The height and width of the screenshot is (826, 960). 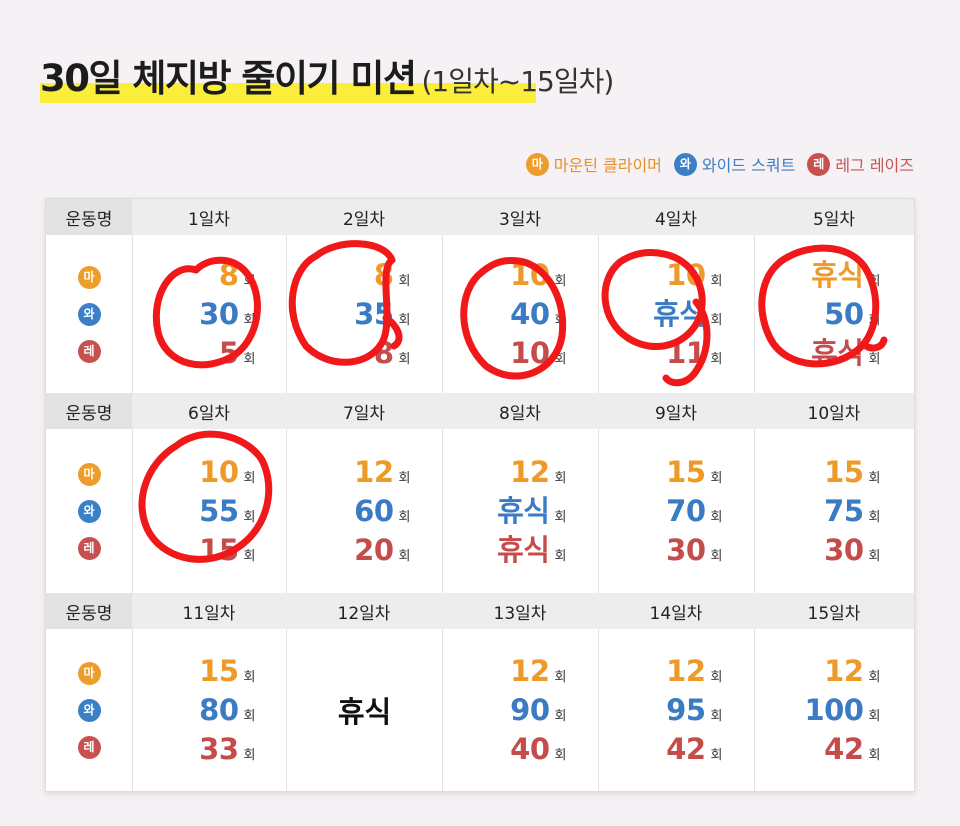 I want to click on row-label-header: 운동명, so click(x=89, y=411).